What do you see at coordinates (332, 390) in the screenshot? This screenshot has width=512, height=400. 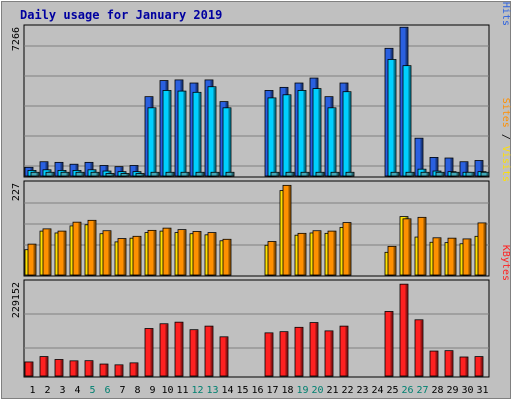 I see `x-tick-label: 21` at bounding box center [332, 390].